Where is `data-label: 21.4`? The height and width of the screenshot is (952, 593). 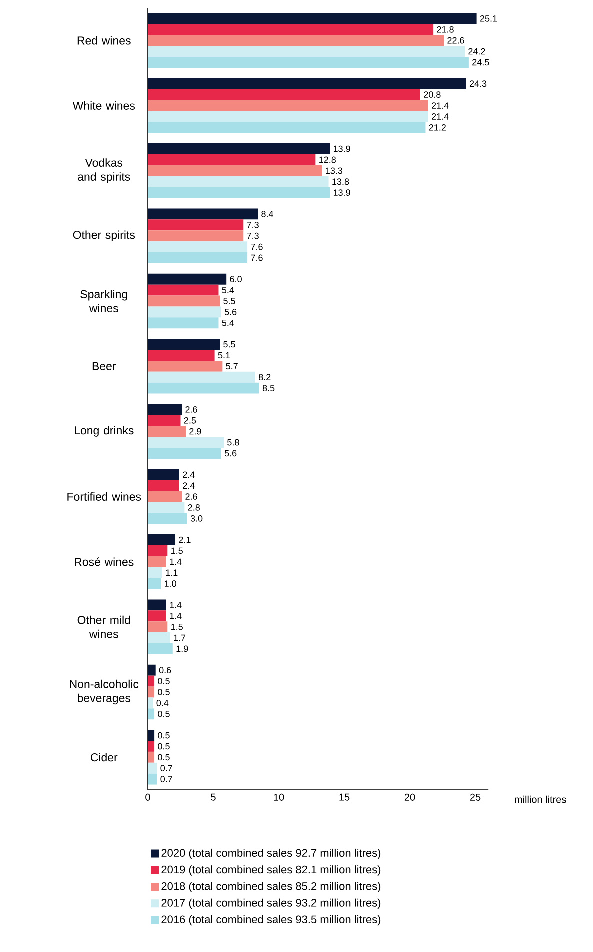
data-label: 21.4 is located at coordinates (440, 117).